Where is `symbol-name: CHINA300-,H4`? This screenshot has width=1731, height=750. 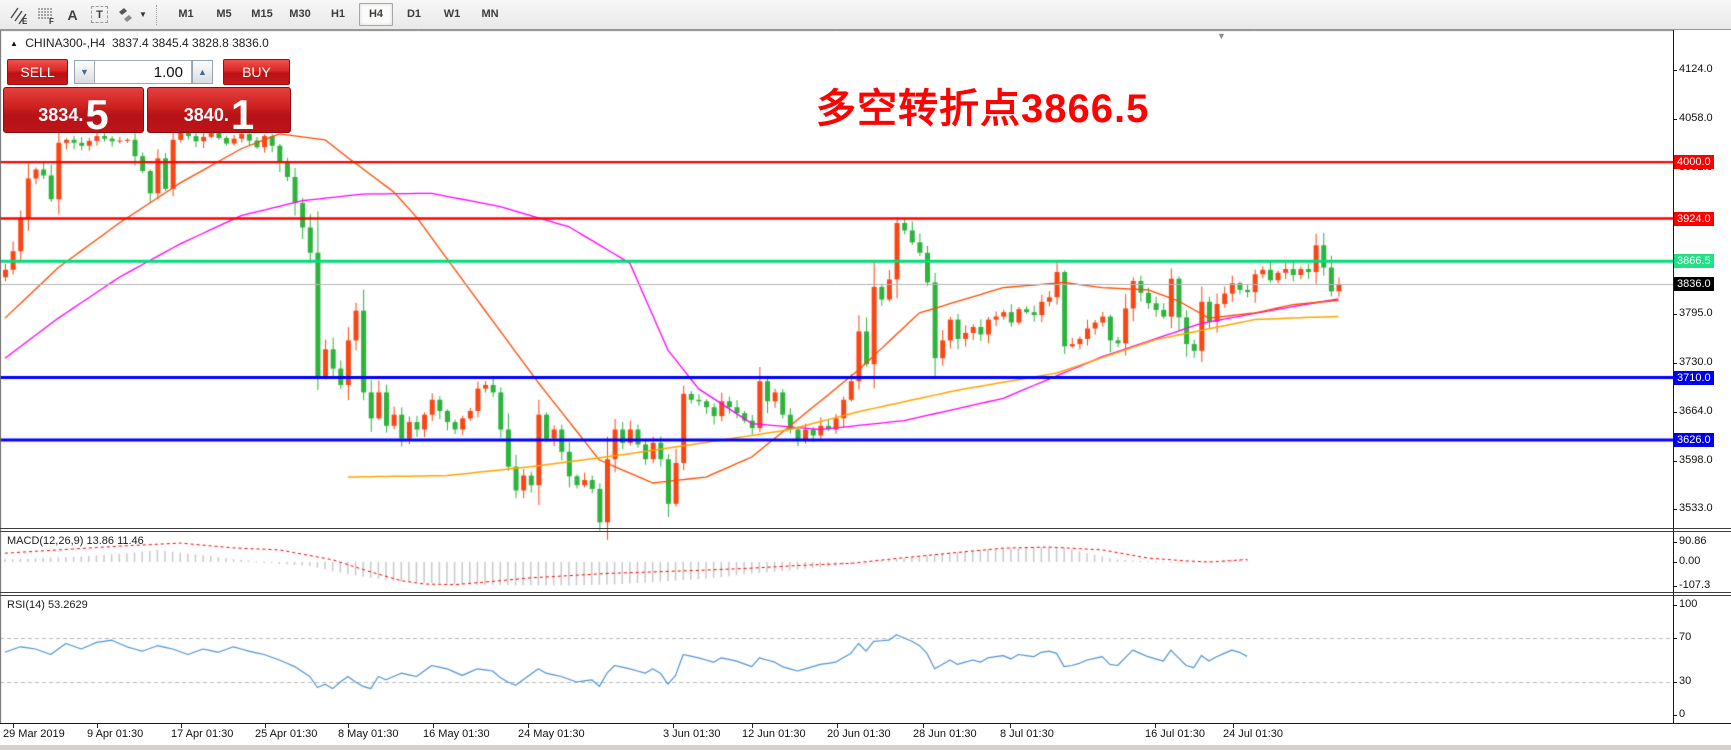 symbol-name: CHINA300-,H4 is located at coordinates (65, 43).